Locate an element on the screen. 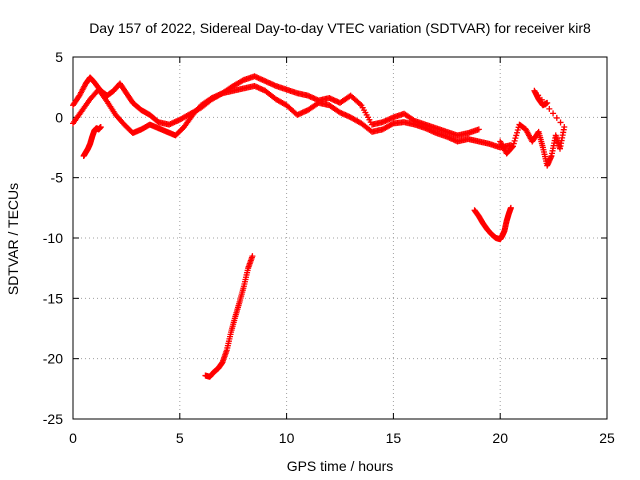 The image size is (640, 480). x-tick-label: 5 is located at coordinates (180, 438).